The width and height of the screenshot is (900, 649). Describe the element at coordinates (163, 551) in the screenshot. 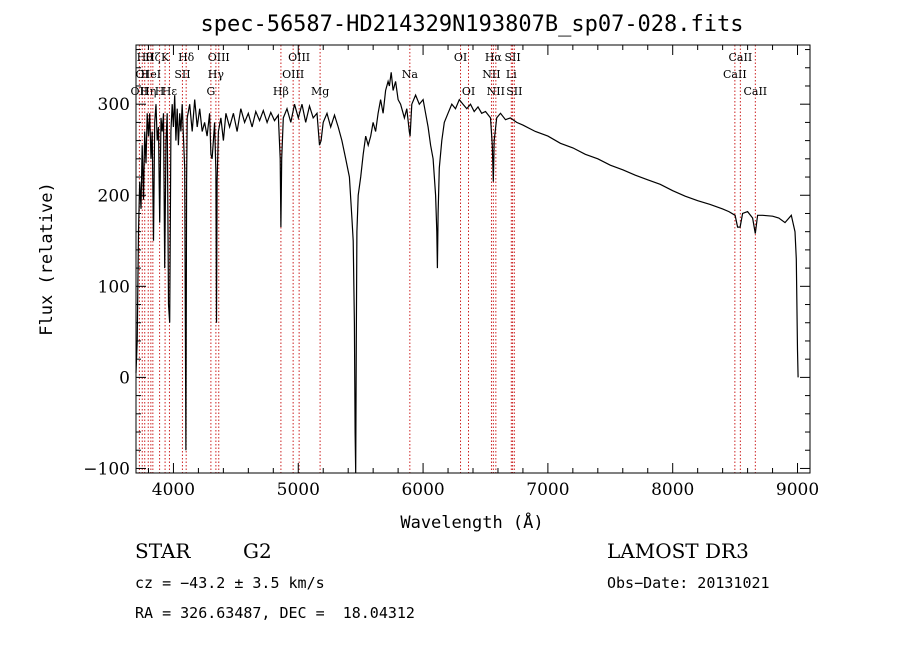

I see `object-class: STAR` at that location.